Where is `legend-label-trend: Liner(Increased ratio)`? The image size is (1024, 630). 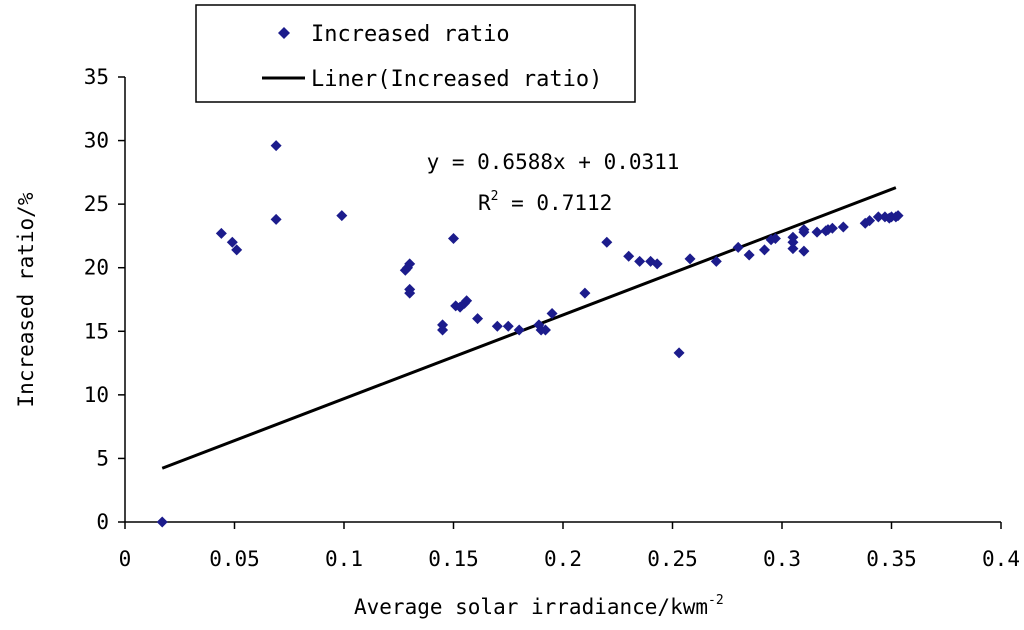 legend-label-trend: Liner(Increased ratio) is located at coordinates (456, 79).